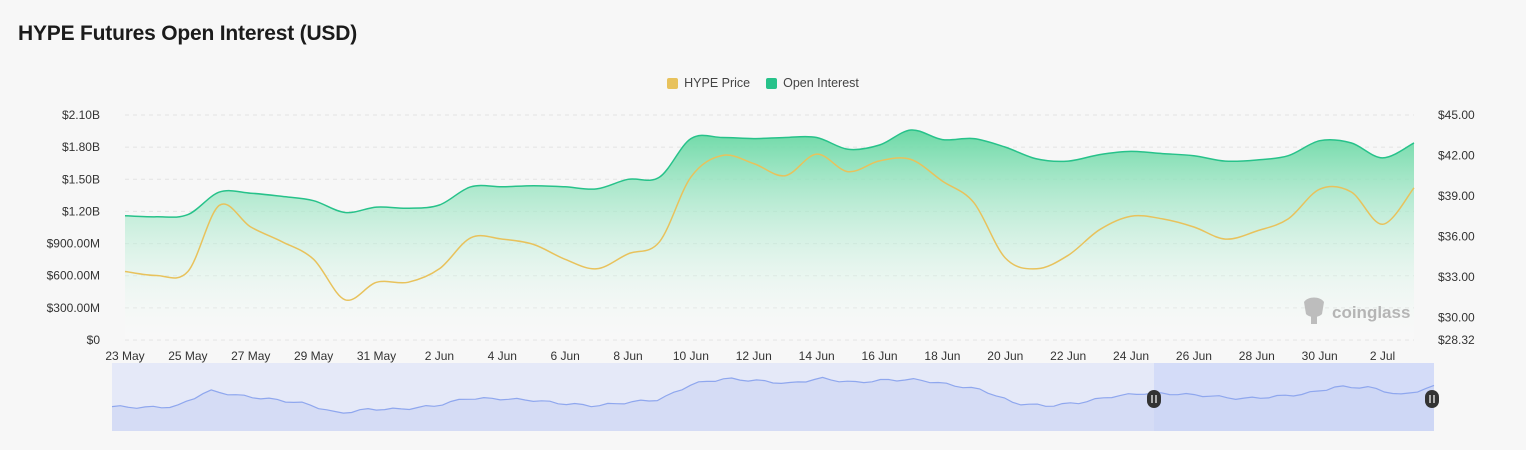 The image size is (1526, 450). I want to click on x-tick-label: 20 Jun, so click(1005, 356).